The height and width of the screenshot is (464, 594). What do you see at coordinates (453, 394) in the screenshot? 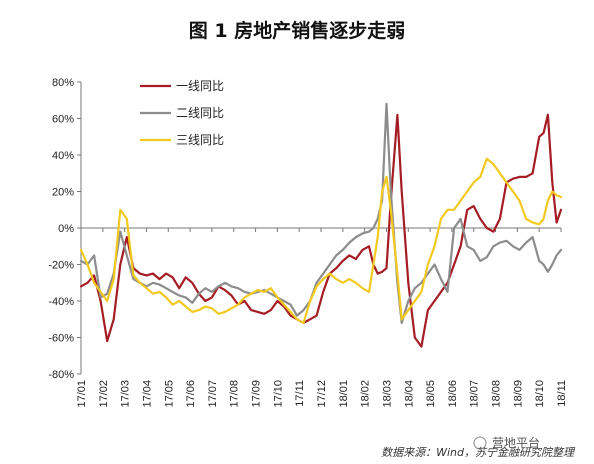
I see `x-tick-label: 18/06` at bounding box center [453, 394].